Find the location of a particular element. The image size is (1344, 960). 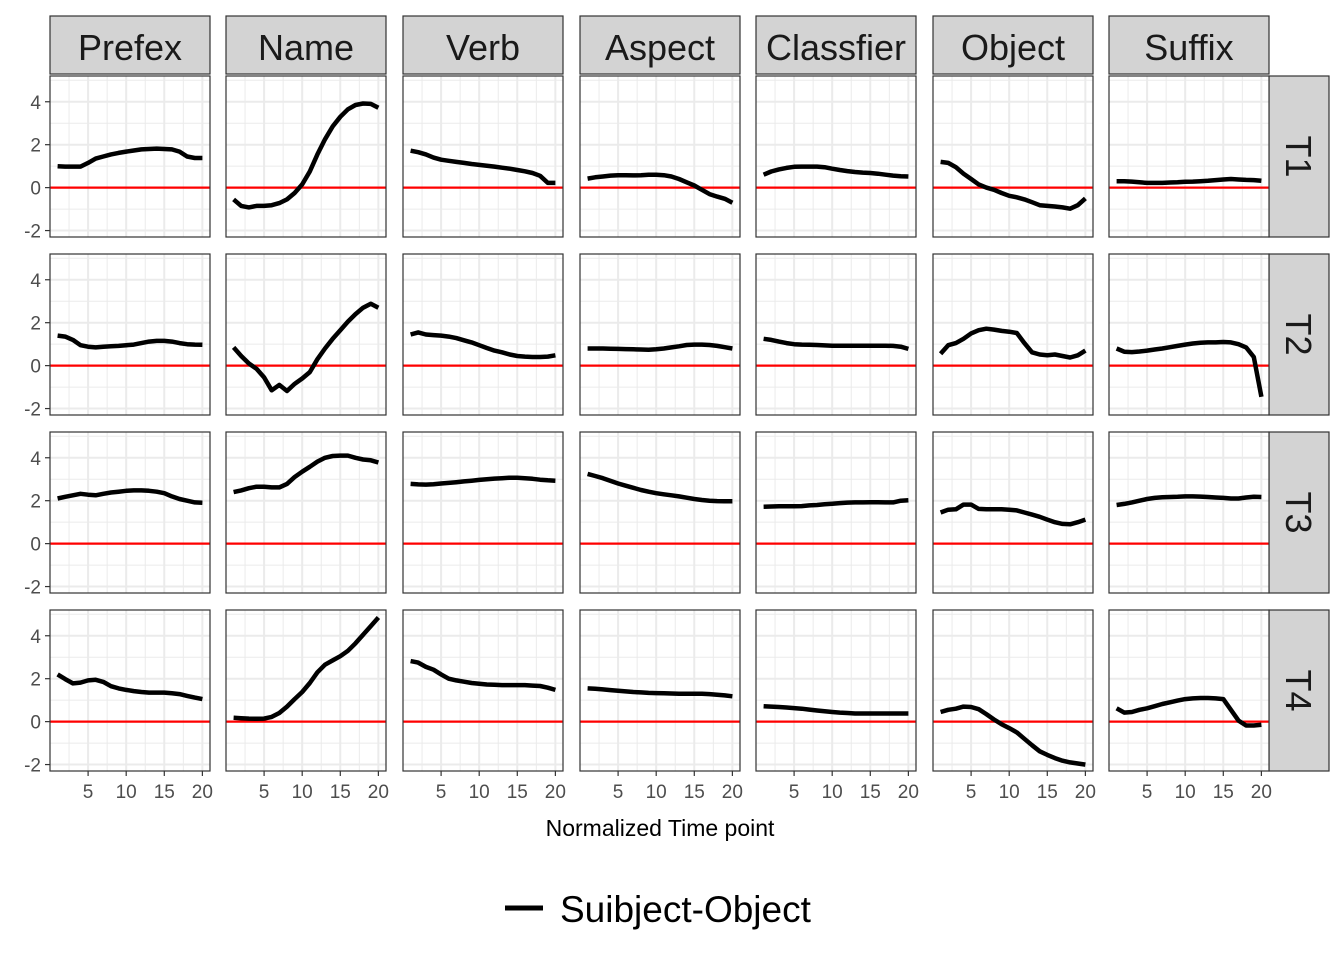

row-strip-t4: T4 is located at coordinates (1299, 690).